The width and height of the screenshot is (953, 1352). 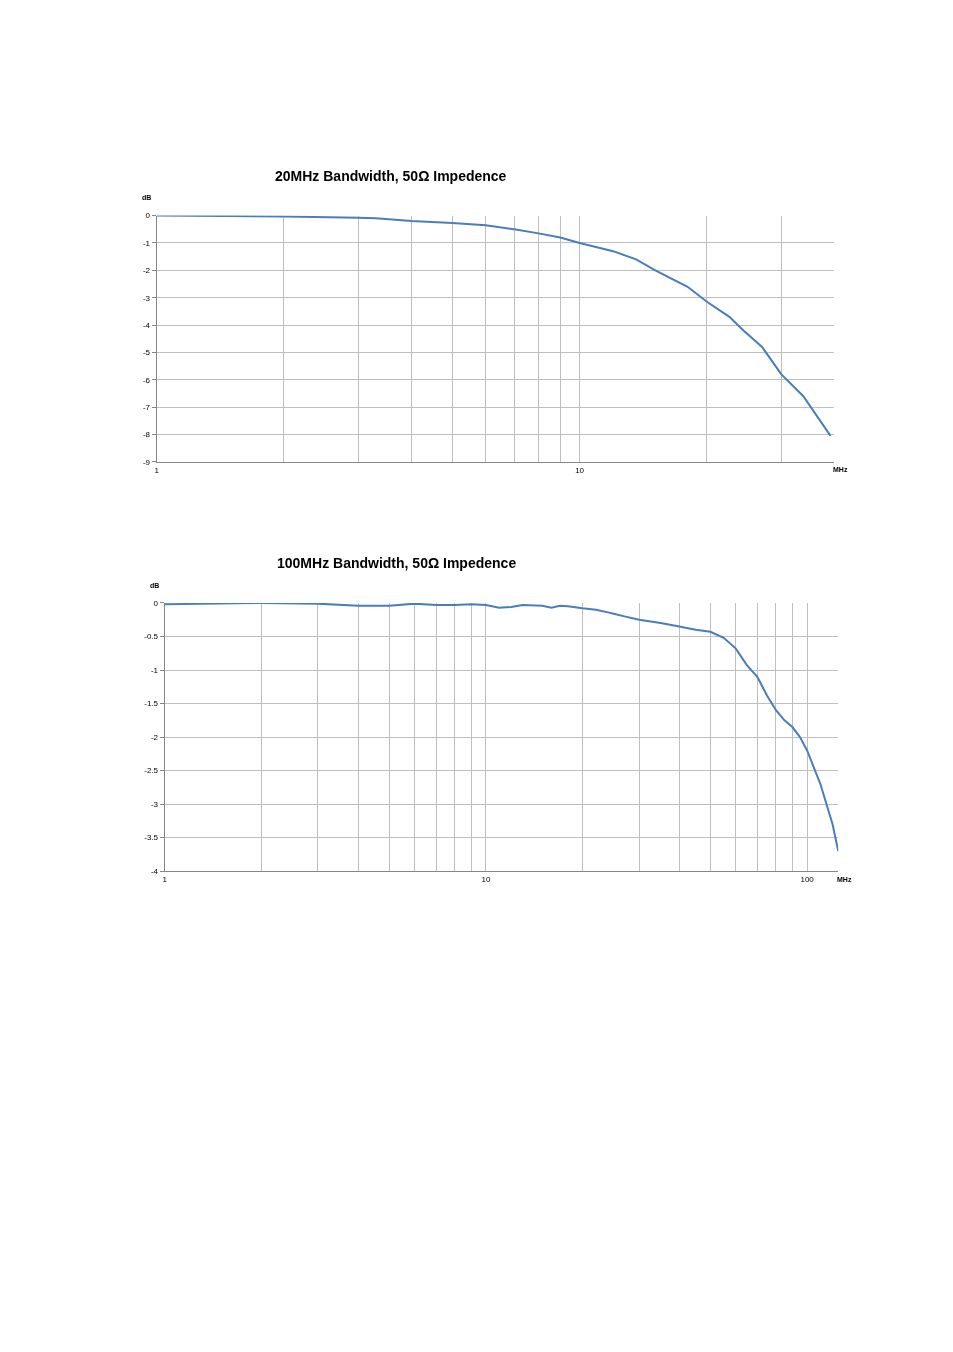 What do you see at coordinates (151, 704) in the screenshot?
I see `y-tick-label: -1.5` at bounding box center [151, 704].